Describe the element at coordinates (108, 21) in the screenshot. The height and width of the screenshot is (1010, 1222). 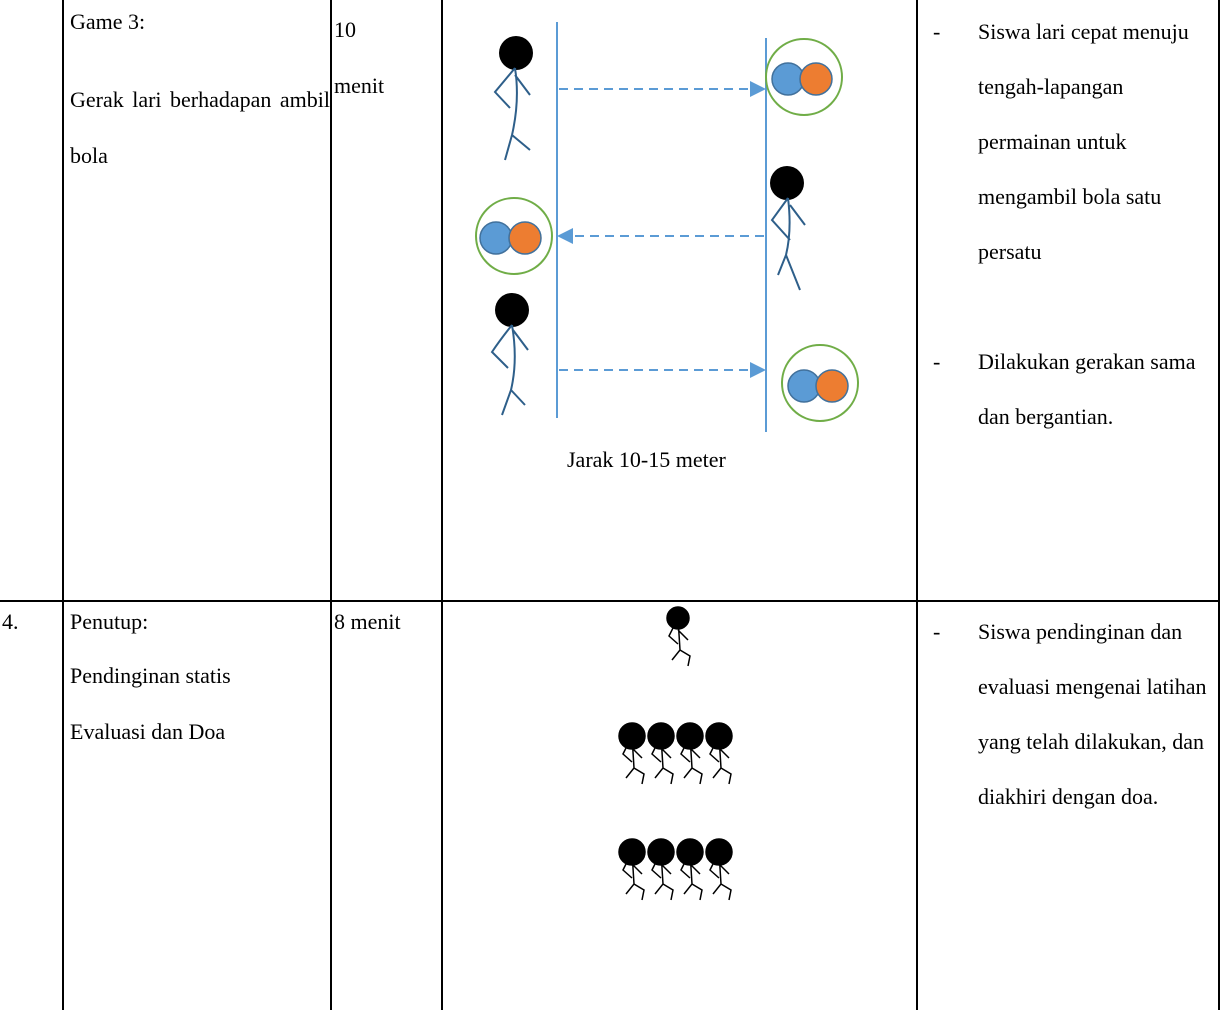
I see `activity-title: Game 3:` at that location.